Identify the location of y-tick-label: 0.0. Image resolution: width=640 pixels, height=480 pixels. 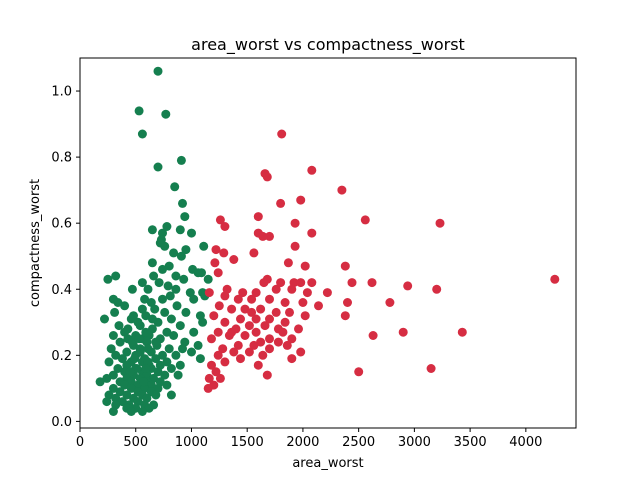
(61, 422).